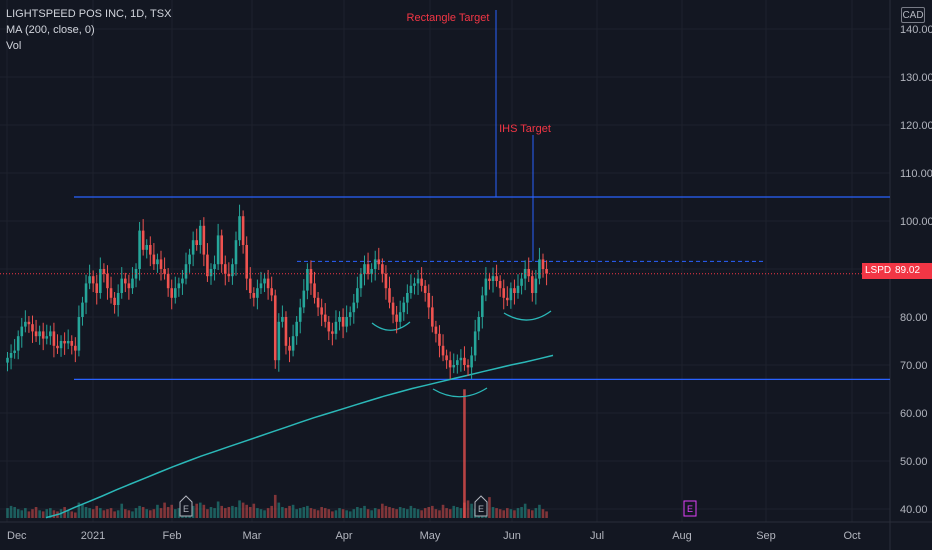 Image resolution: width=932 pixels, height=550 pixels. Describe the element at coordinates (525, 129) in the screenshot. I see `ihs-target-label: IHS Target` at that location.